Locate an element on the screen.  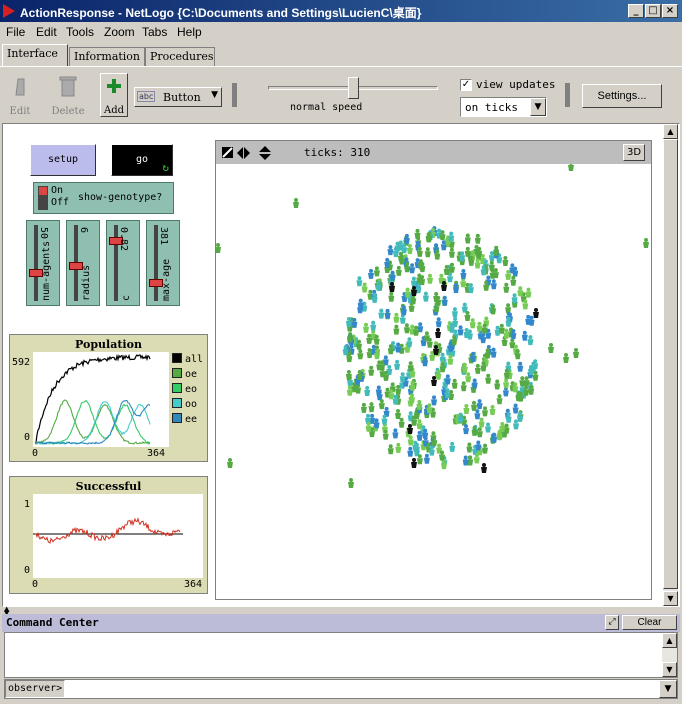
ticks-counter: ticks: 310 is located at coordinates (337, 152).